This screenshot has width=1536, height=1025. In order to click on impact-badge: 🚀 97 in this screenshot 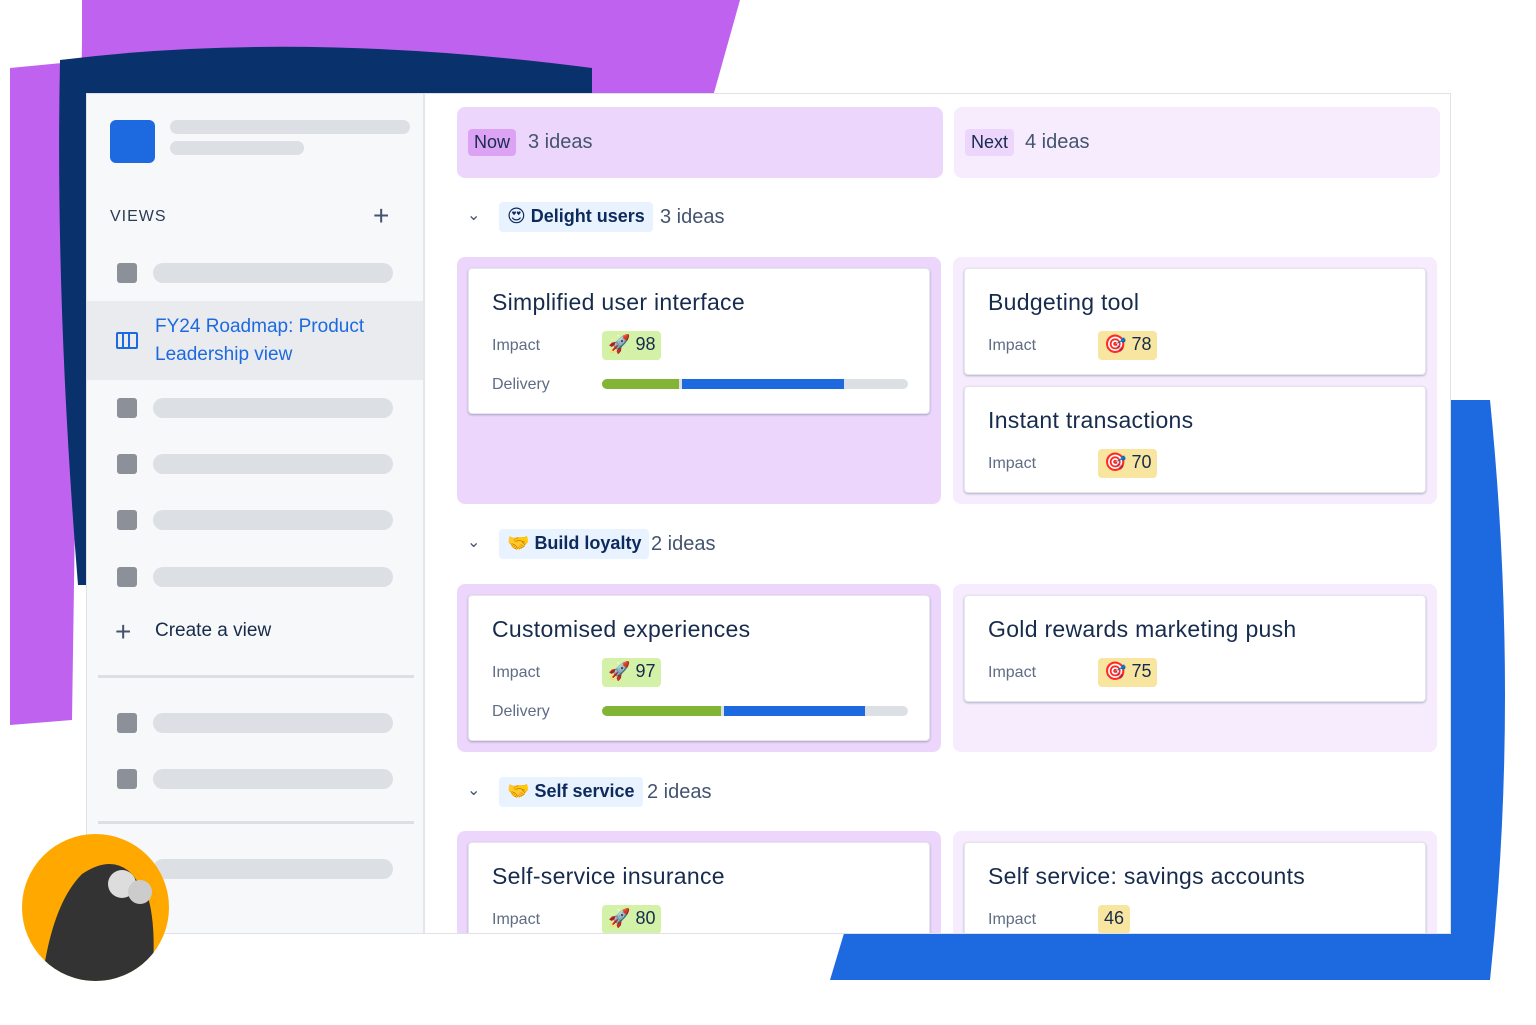, I will do `click(632, 672)`.